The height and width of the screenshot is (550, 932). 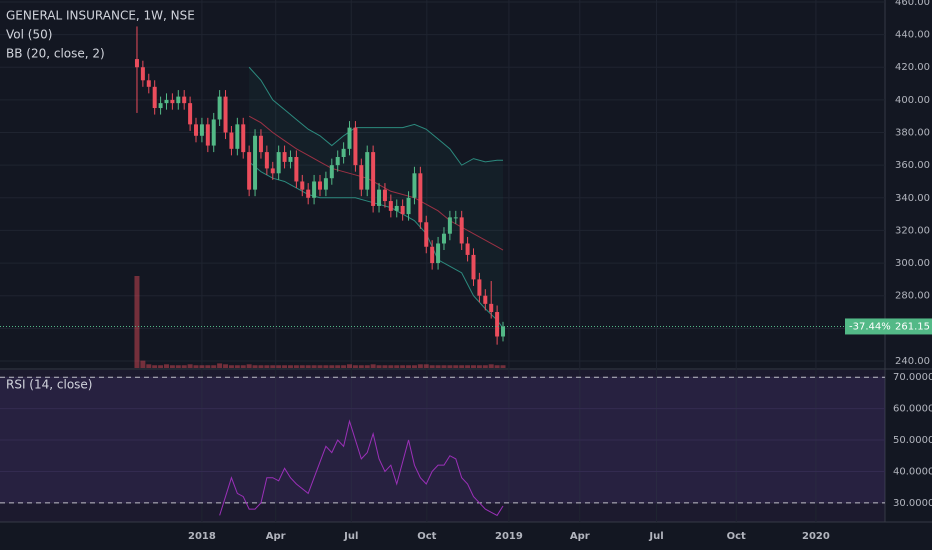 I want to click on rsi-tick-label: 50.0000, so click(x=912, y=440).